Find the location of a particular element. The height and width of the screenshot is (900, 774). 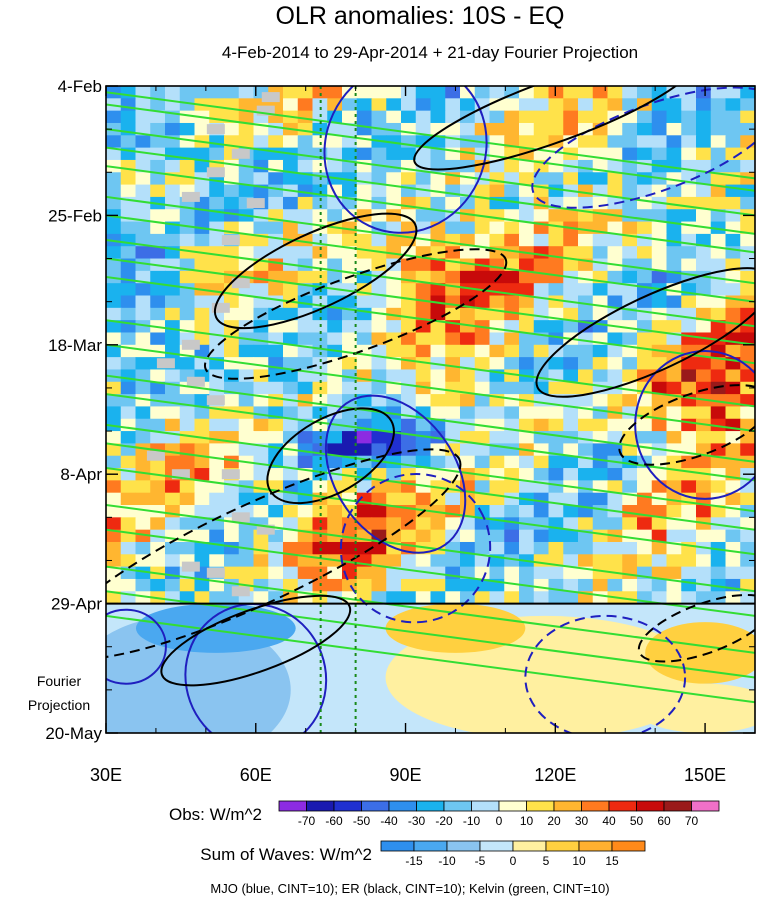

colorbar-swatch is located at coordinates (677, 806).